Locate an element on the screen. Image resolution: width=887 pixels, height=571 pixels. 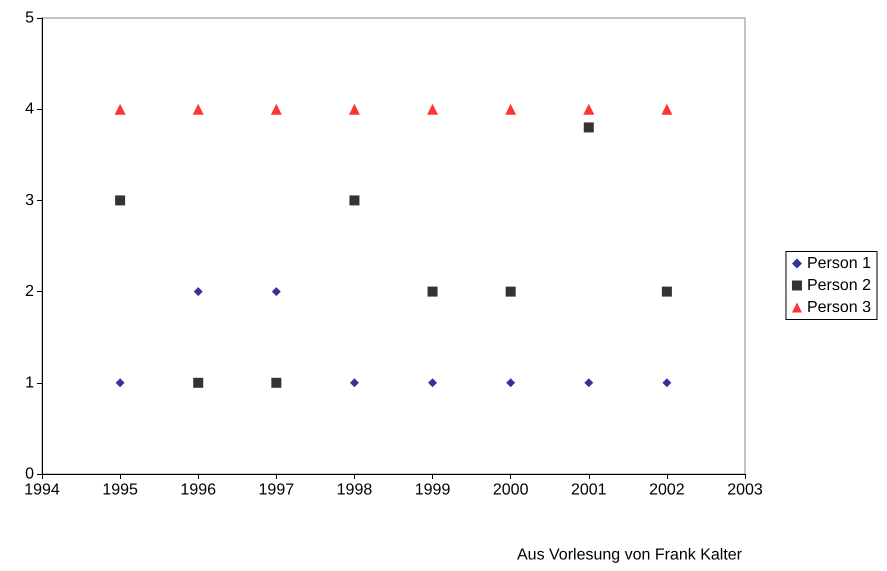
legend-label: Person 2 is located at coordinates (839, 285).